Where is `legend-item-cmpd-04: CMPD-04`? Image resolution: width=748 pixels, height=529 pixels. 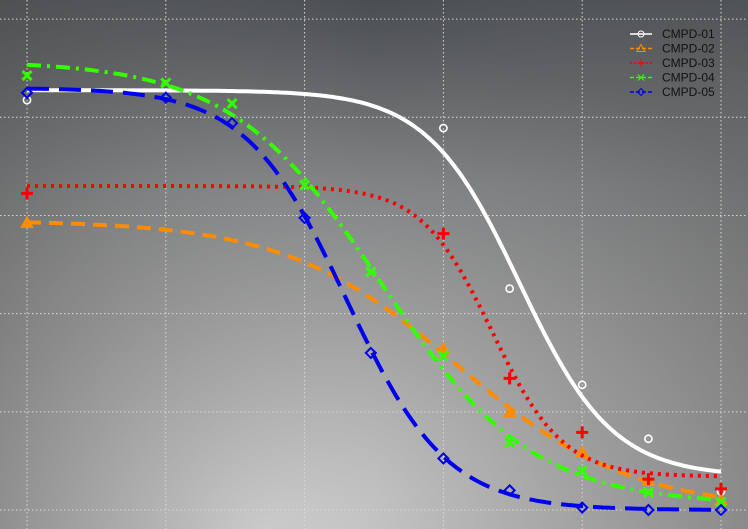 legend-item-cmpd-04: CMPD-04 is located at coordinates (672, 78).